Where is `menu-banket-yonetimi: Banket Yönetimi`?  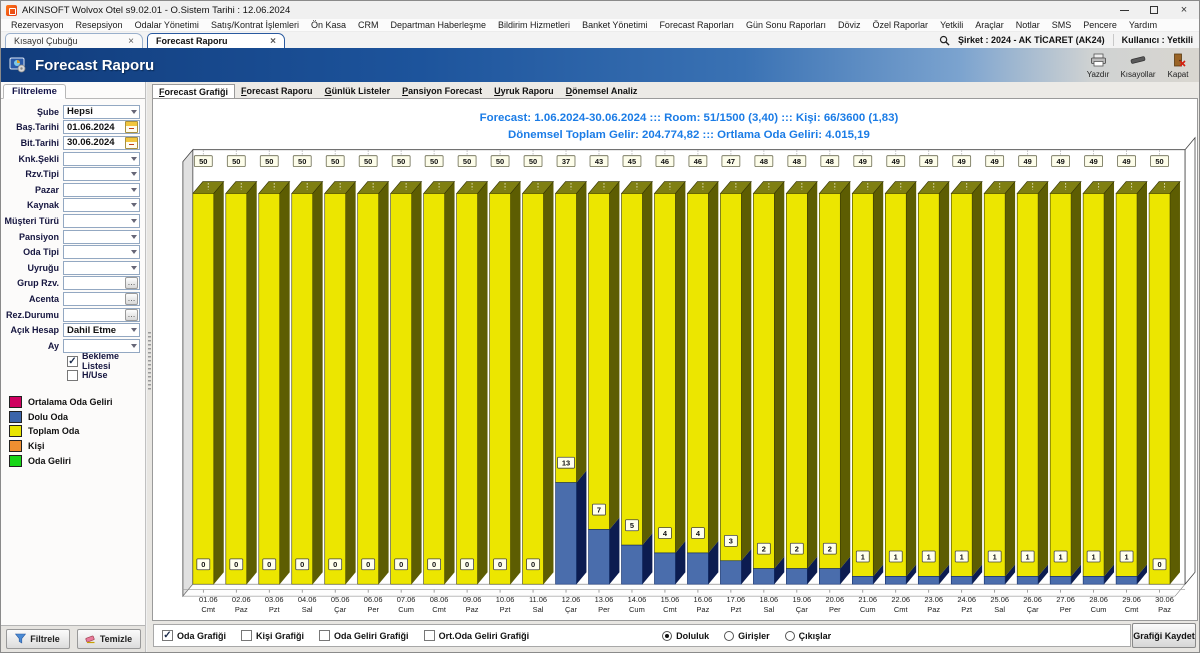
menu-banket-yonetimi: Banket Yönetimi is located at coordinates (615, 25).